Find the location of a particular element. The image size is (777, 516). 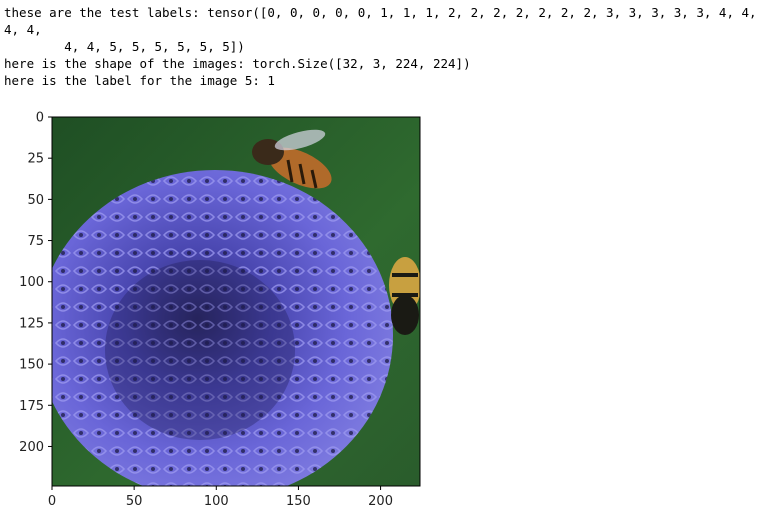

y-tick-label: 125 is located at coordinates (31, 323).